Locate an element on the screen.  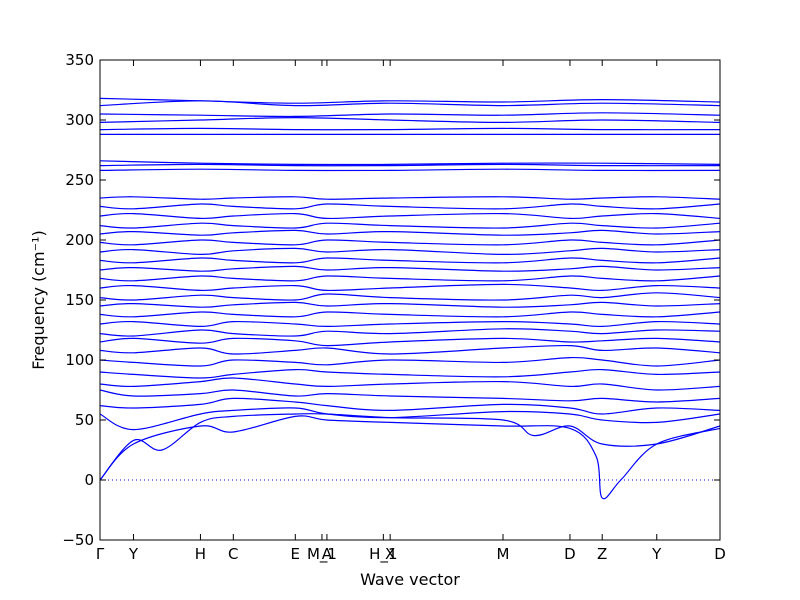
y-tick-label: −50 is located at coordinates (78, 540).